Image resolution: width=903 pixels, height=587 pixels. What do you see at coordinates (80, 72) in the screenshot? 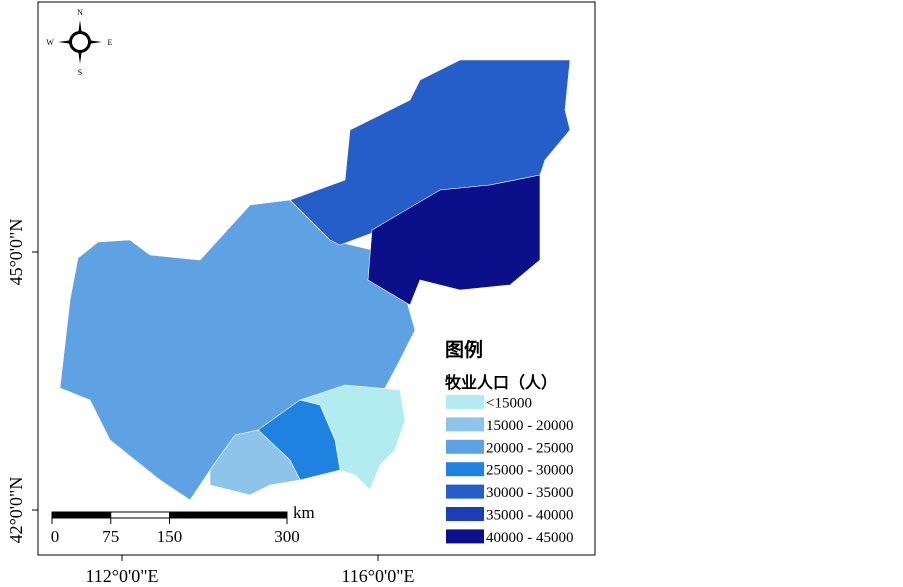
I see `compass-label: S` at bounding box center [80, 72].